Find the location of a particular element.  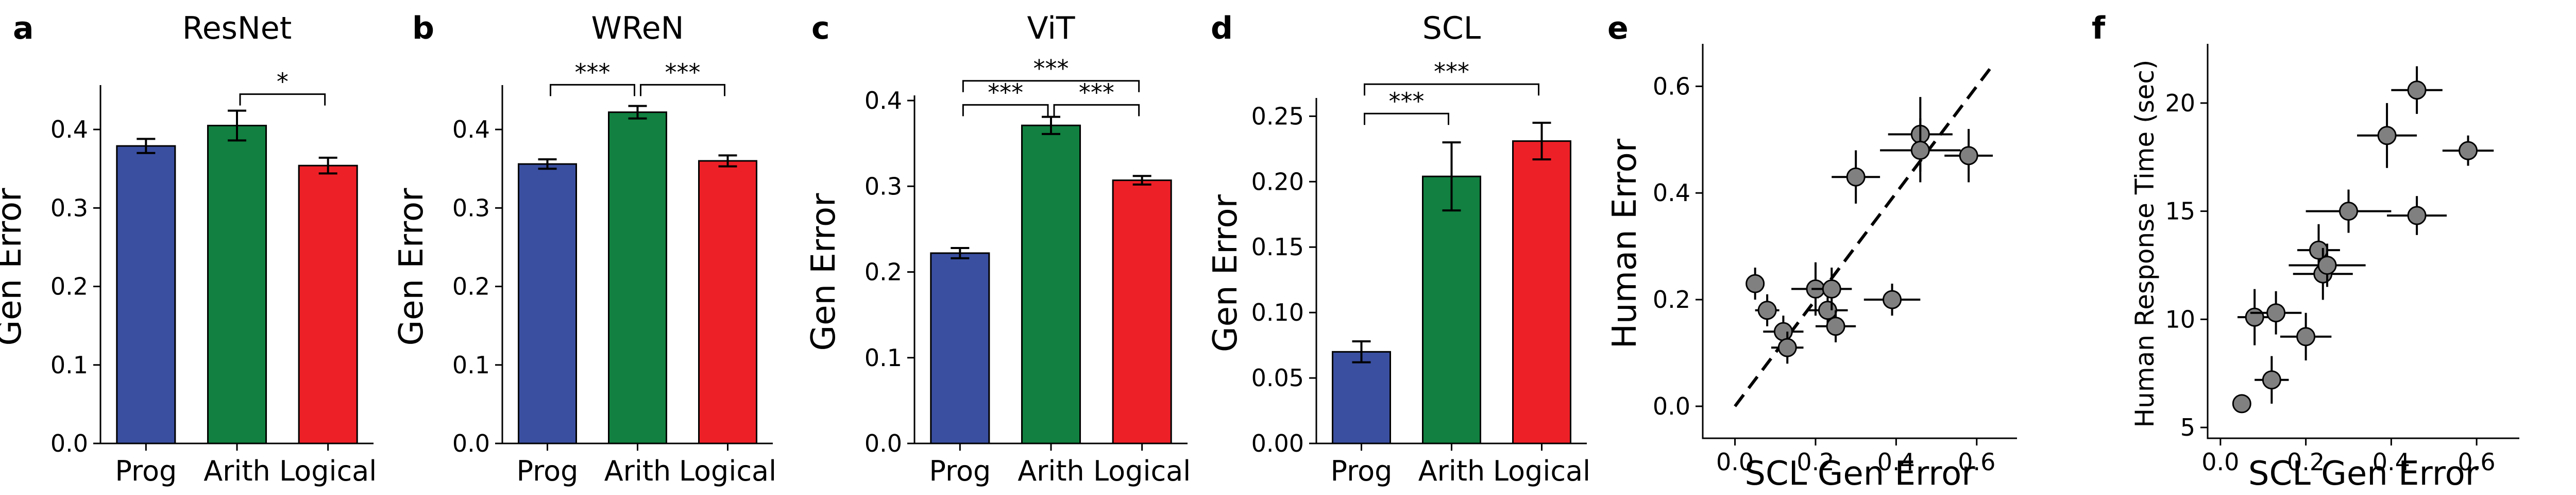

x-tick-label: 0.6 is located at coordinates (2477, 462).